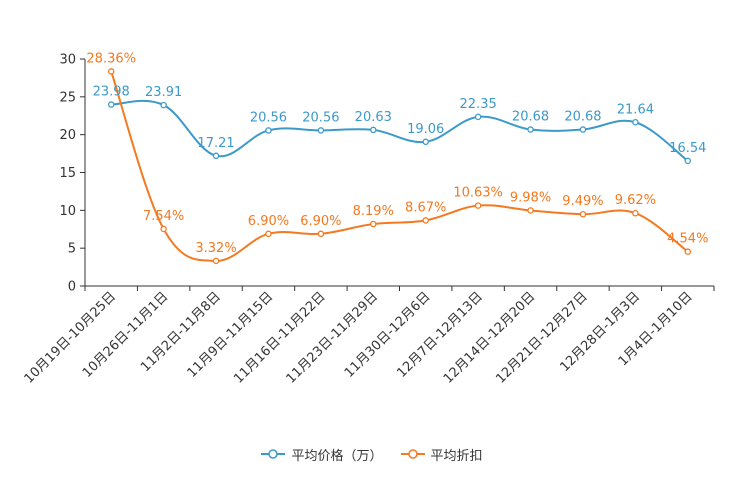  What do you see at coordinates (530, 197) in the screenshot?
I see `data-label: 9.98%` at bounding box center [530, 197].